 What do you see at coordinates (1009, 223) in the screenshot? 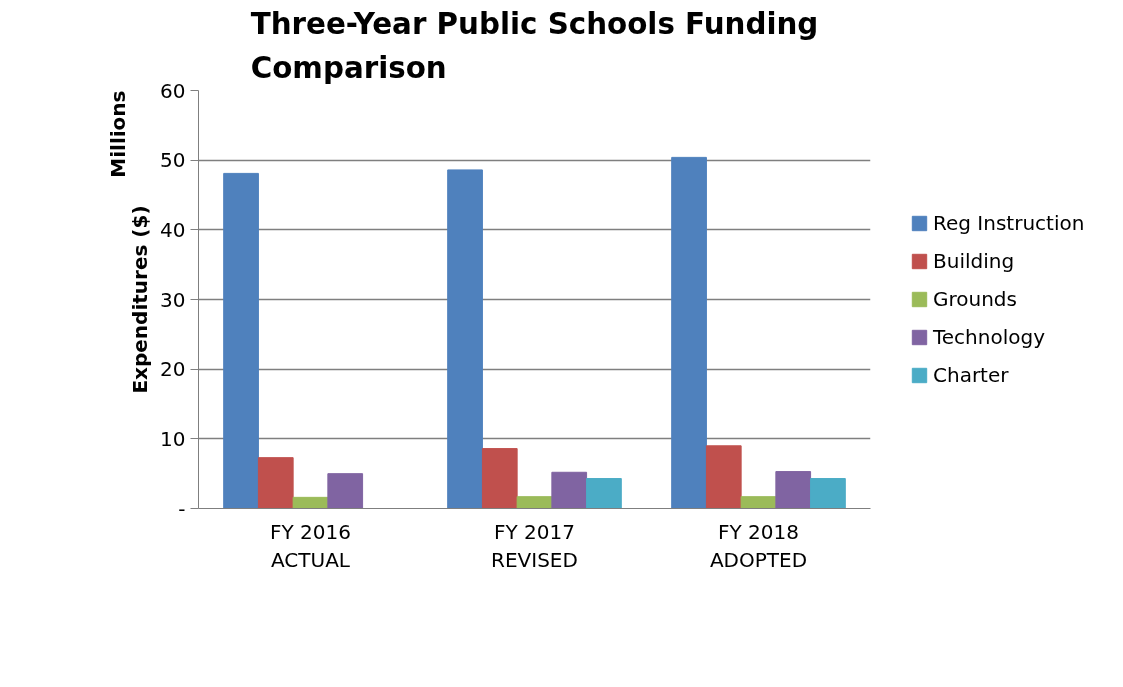
I see `legend-label: Reg Instruction` at bounding box center [1009, 223].